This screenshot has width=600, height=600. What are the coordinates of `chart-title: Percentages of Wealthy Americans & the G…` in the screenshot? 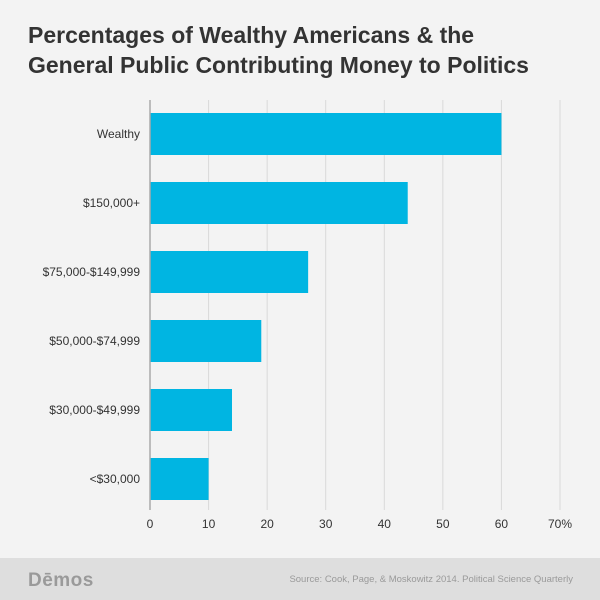 It's located at (308, 50).